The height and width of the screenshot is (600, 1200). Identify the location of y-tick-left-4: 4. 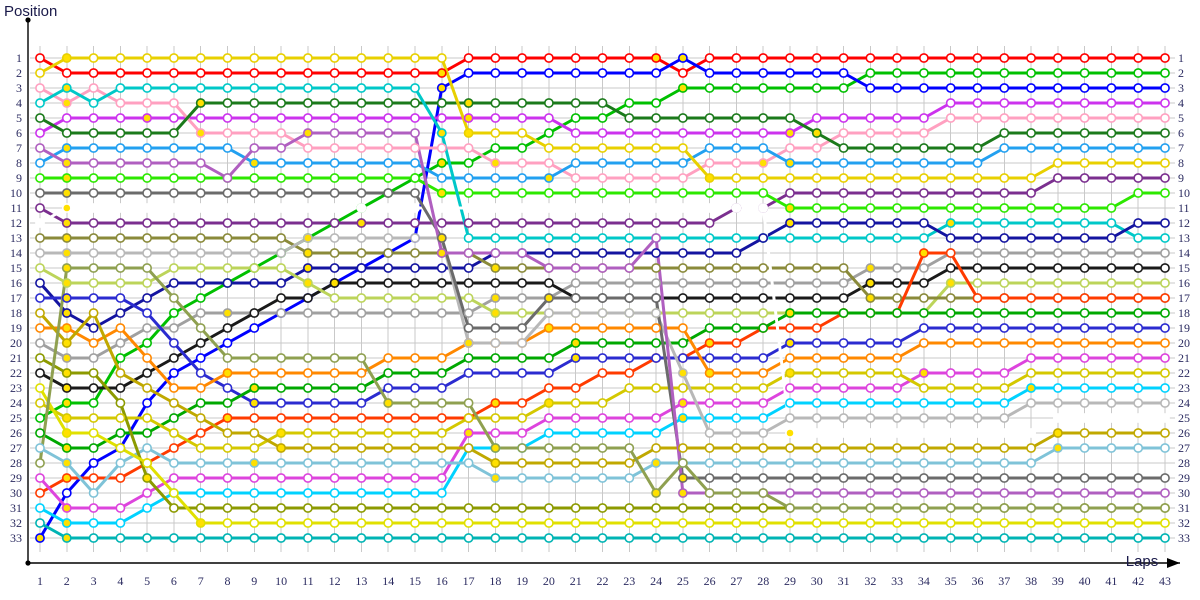
(19, 103).